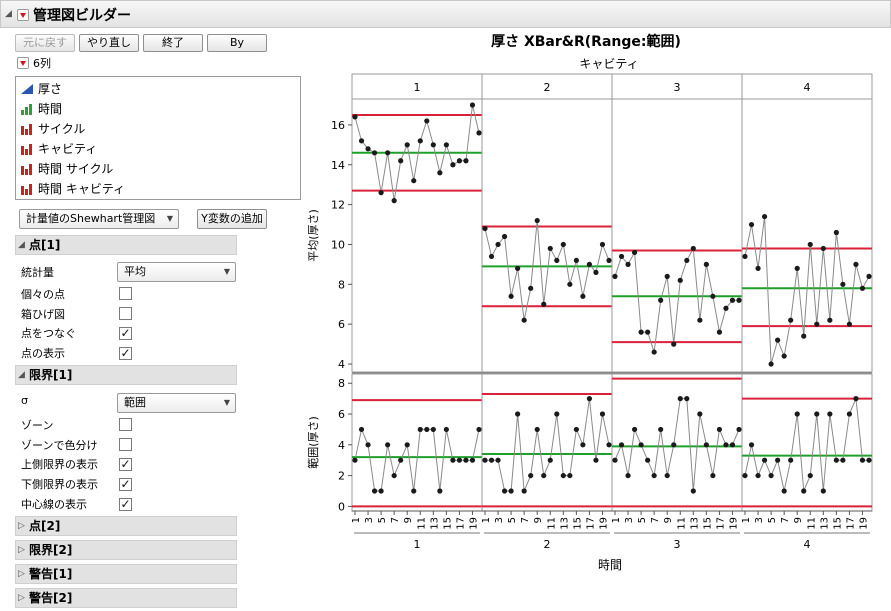 This screenshot has height=611, width=891. What do you see at coordinates (54, 504) in the screenshot?
I see `show-center-line-label: 中心線の表示` at bounding box center [54, 504].